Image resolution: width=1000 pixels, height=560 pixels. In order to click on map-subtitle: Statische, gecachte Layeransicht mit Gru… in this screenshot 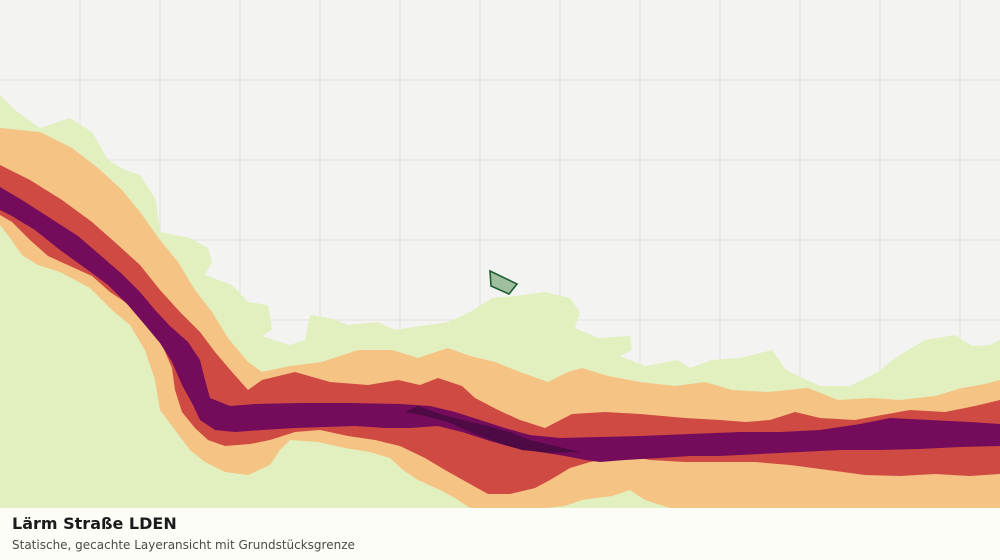, I will do `click(183, 545)`.